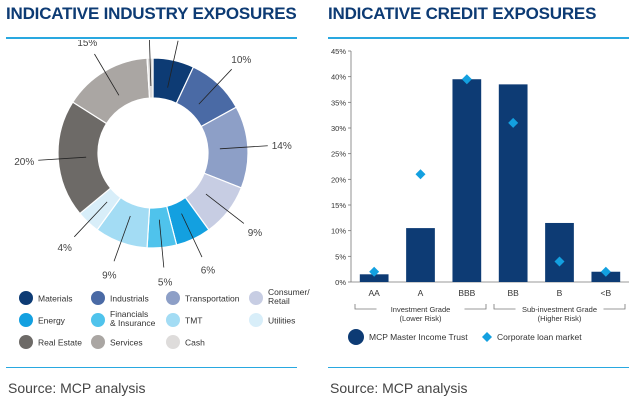 The image size is (634, 404). I want to click on legend-label: Materials, so click(55, 299).